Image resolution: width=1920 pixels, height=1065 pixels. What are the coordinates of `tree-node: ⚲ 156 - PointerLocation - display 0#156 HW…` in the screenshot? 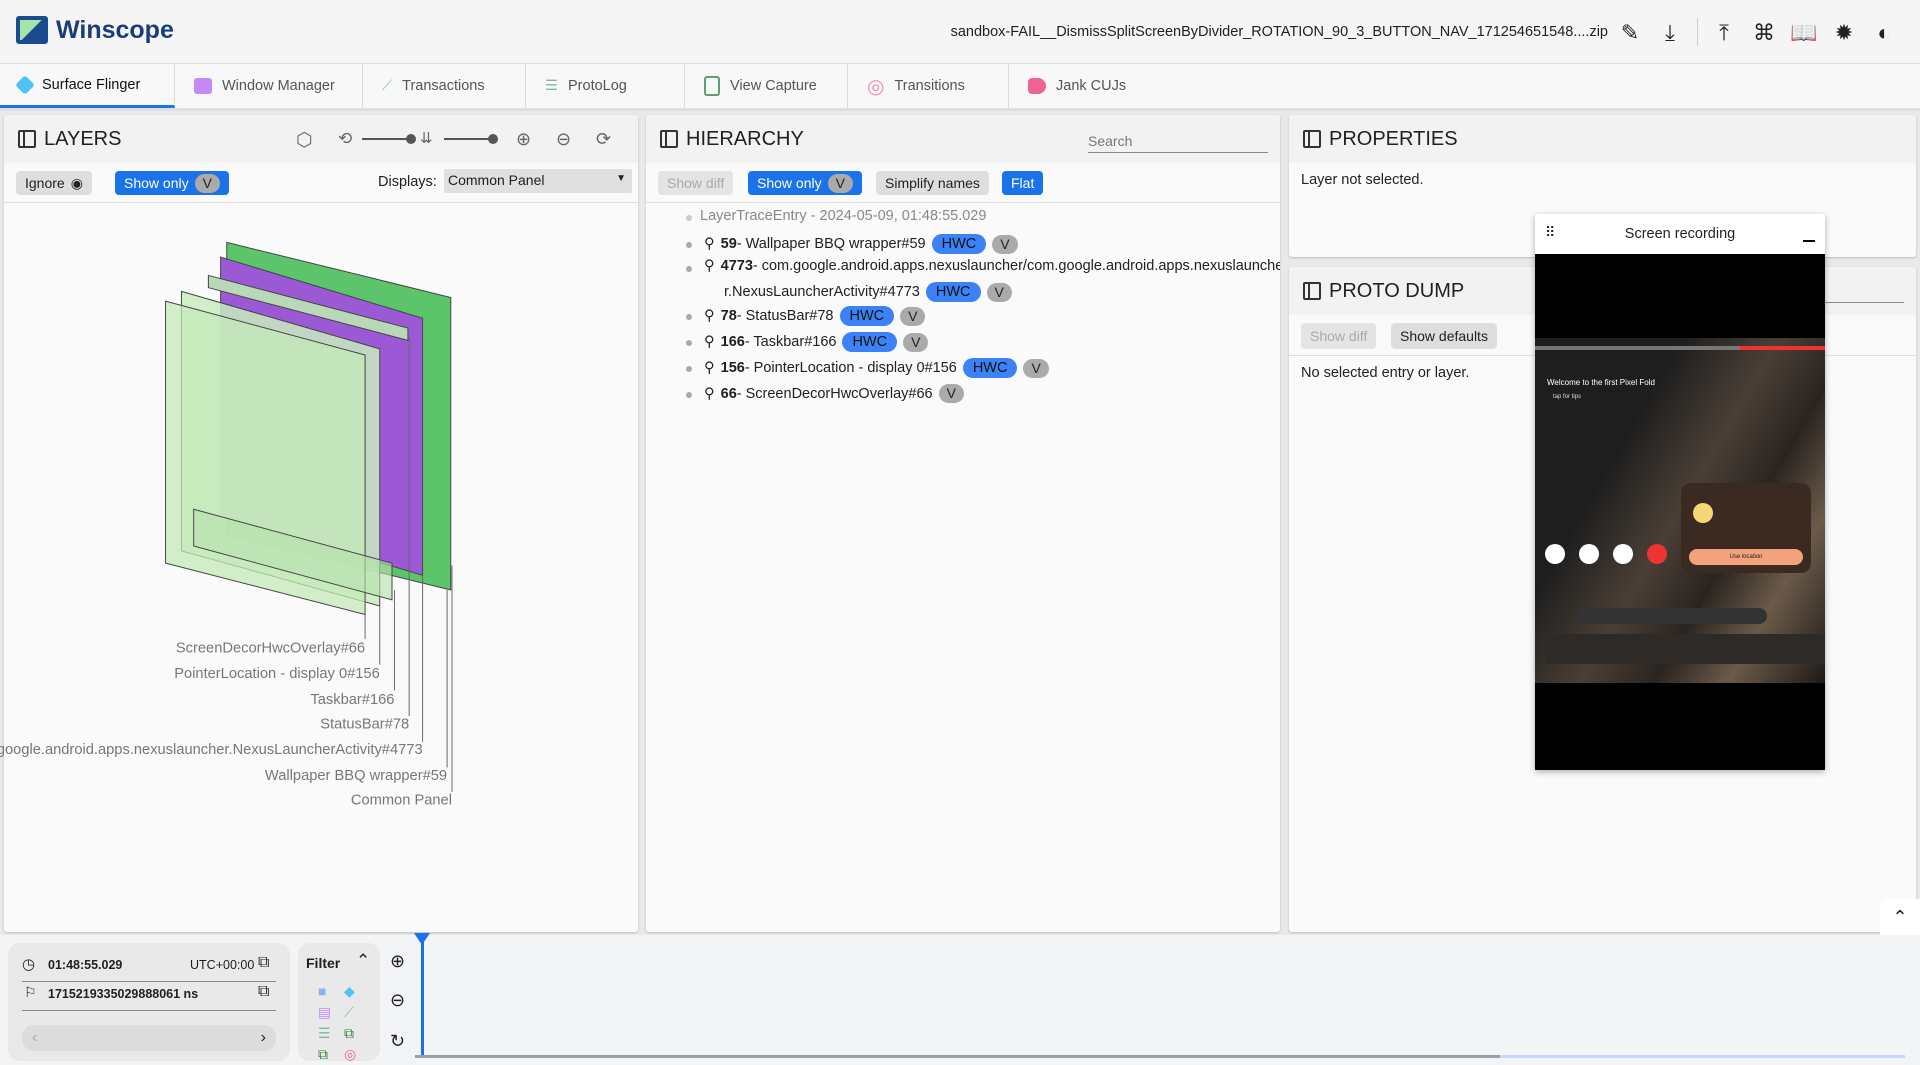 It's located at (876, 368).